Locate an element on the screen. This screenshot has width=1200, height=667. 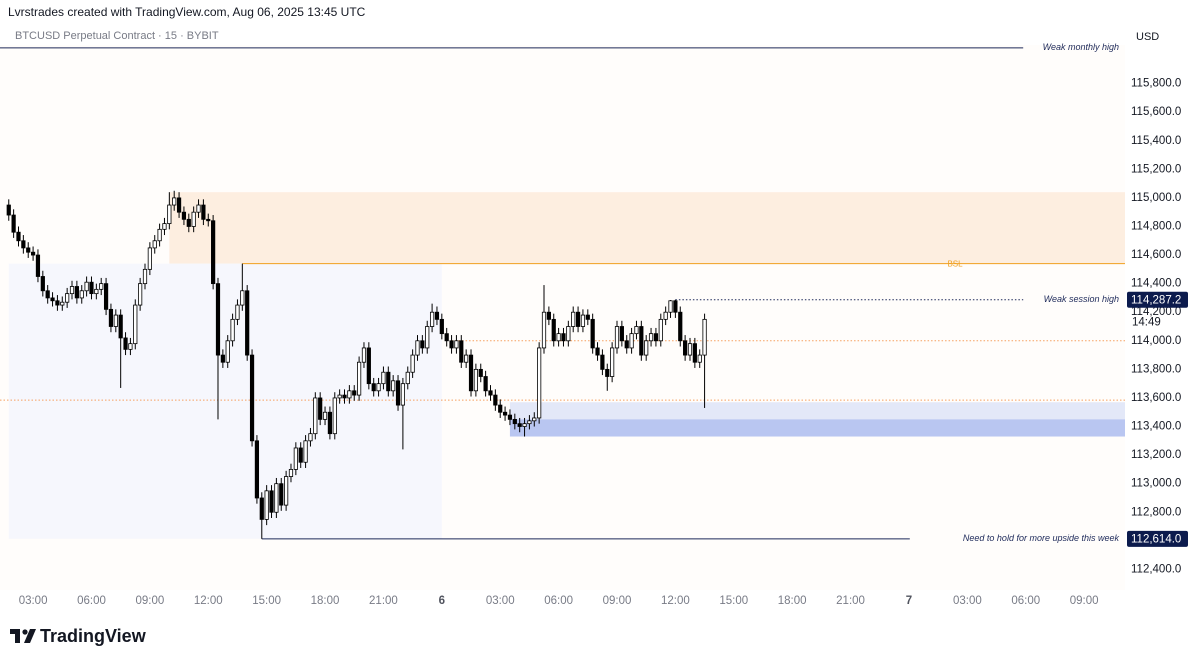
x-tick-label: 6 is located at coordinates (442, 601).